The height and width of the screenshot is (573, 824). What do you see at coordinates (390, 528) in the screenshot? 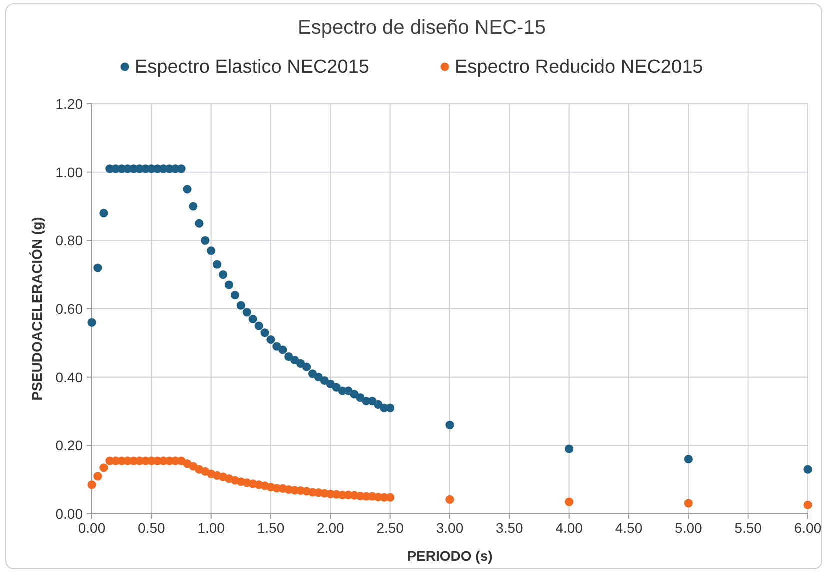
I see `x-tick-label: 2.50` at bounding box center [390, 528].